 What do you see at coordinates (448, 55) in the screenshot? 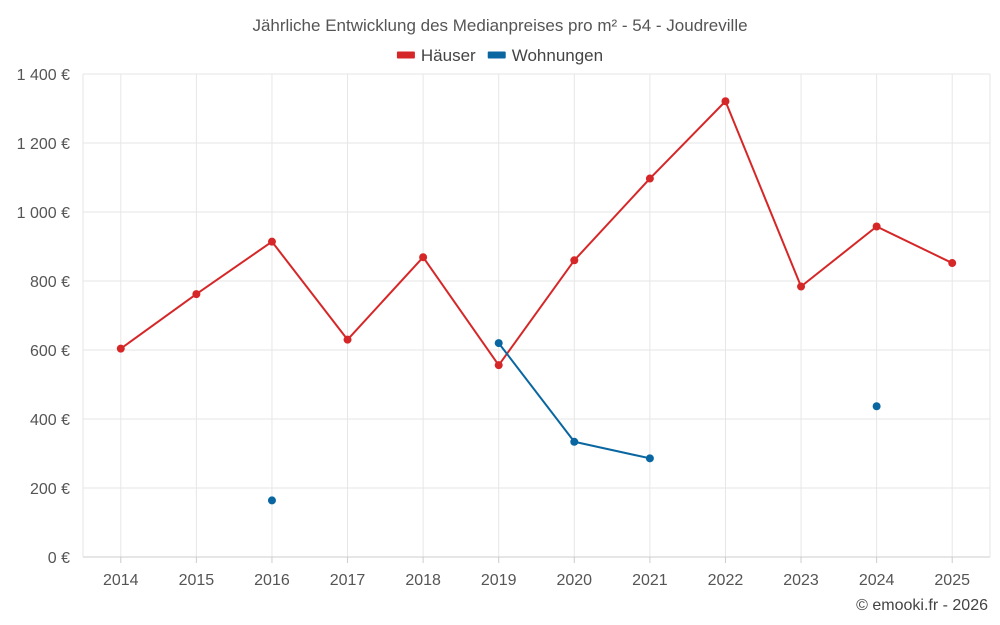
I see `legend-label: Häuser` at bounding box center [448, 55].